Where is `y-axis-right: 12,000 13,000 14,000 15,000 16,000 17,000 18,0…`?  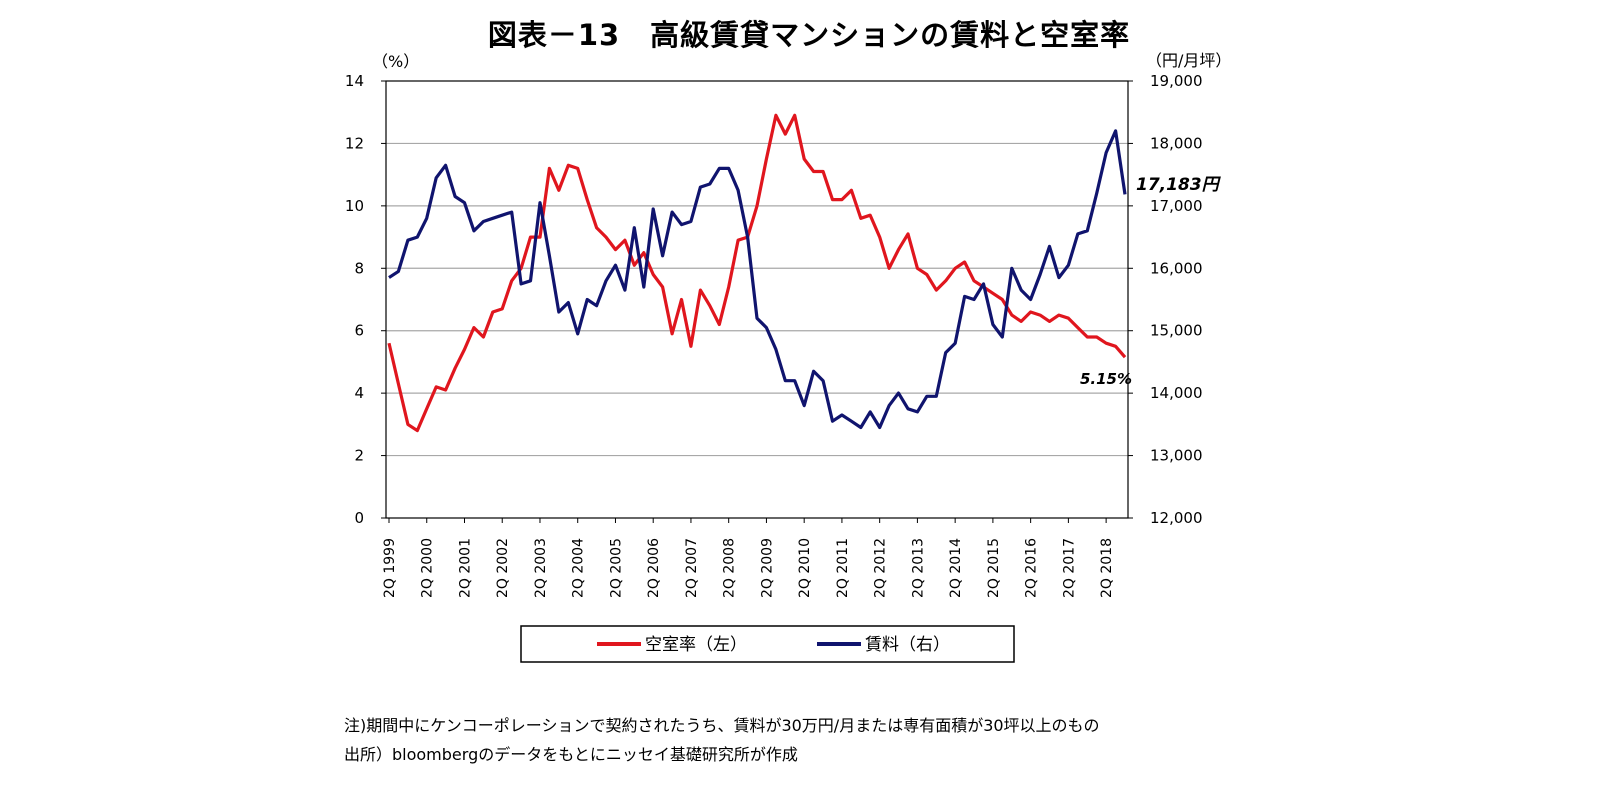
y-axis-right: 12,000 13,000 14,000 15,000 16,000 17,000 18,0… is located at coordinates (1165, 299).